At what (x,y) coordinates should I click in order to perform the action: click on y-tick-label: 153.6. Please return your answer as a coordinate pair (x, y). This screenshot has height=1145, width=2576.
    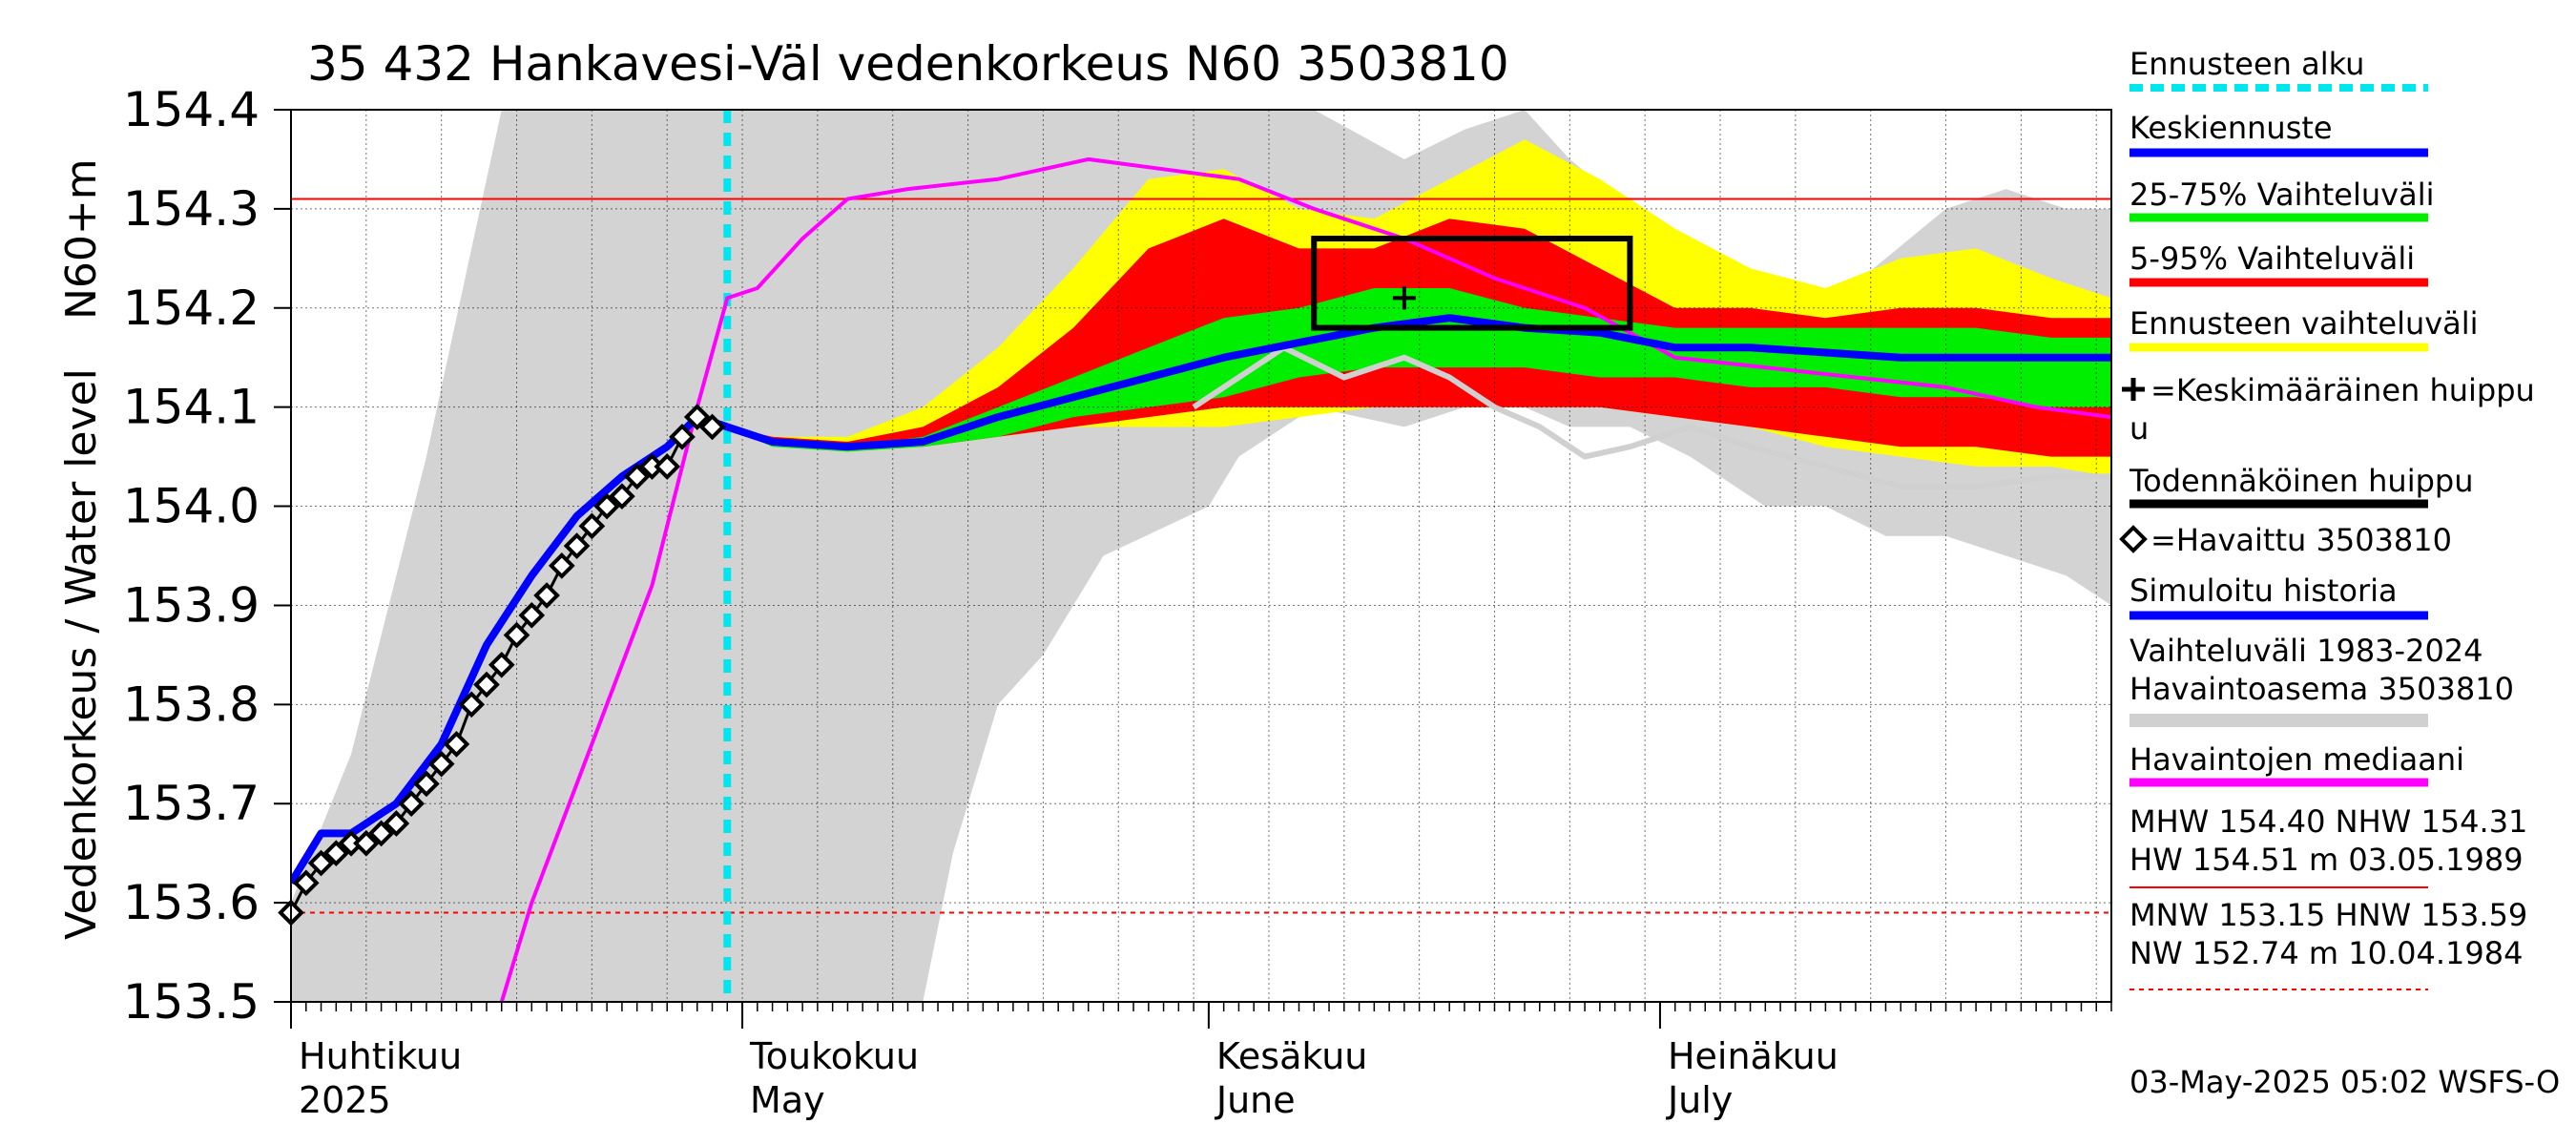
    Looking at the image, I should click on (191, 903).